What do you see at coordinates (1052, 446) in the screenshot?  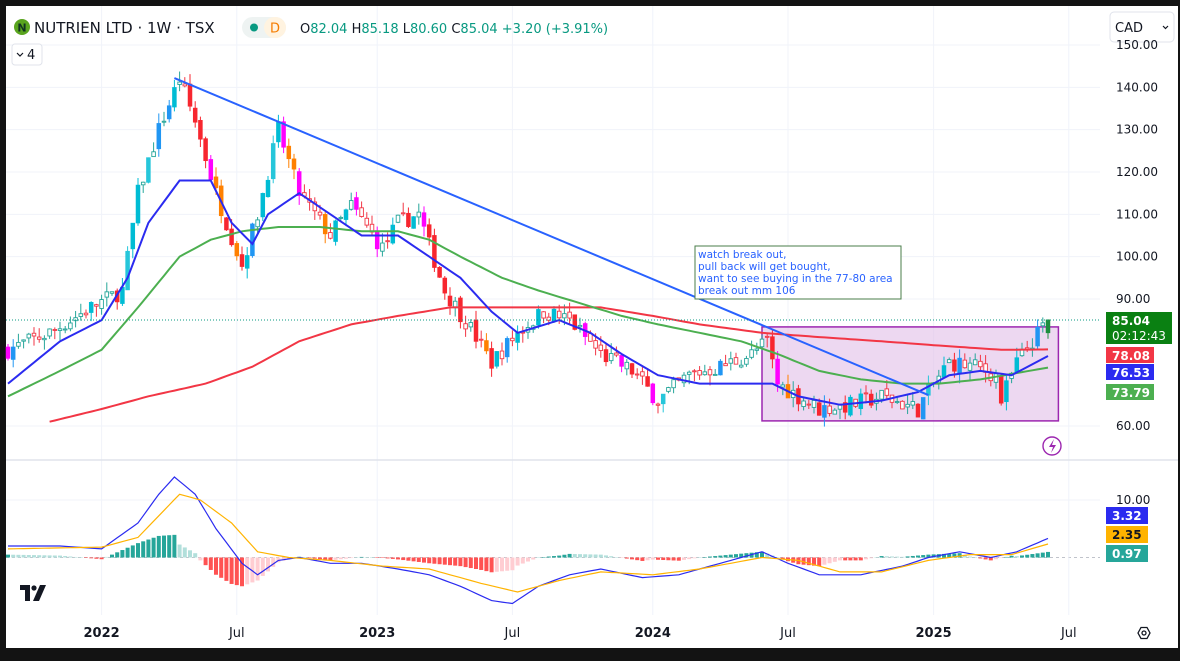 I see `alert-lightning-icon` at bounding box center [1052, 446].